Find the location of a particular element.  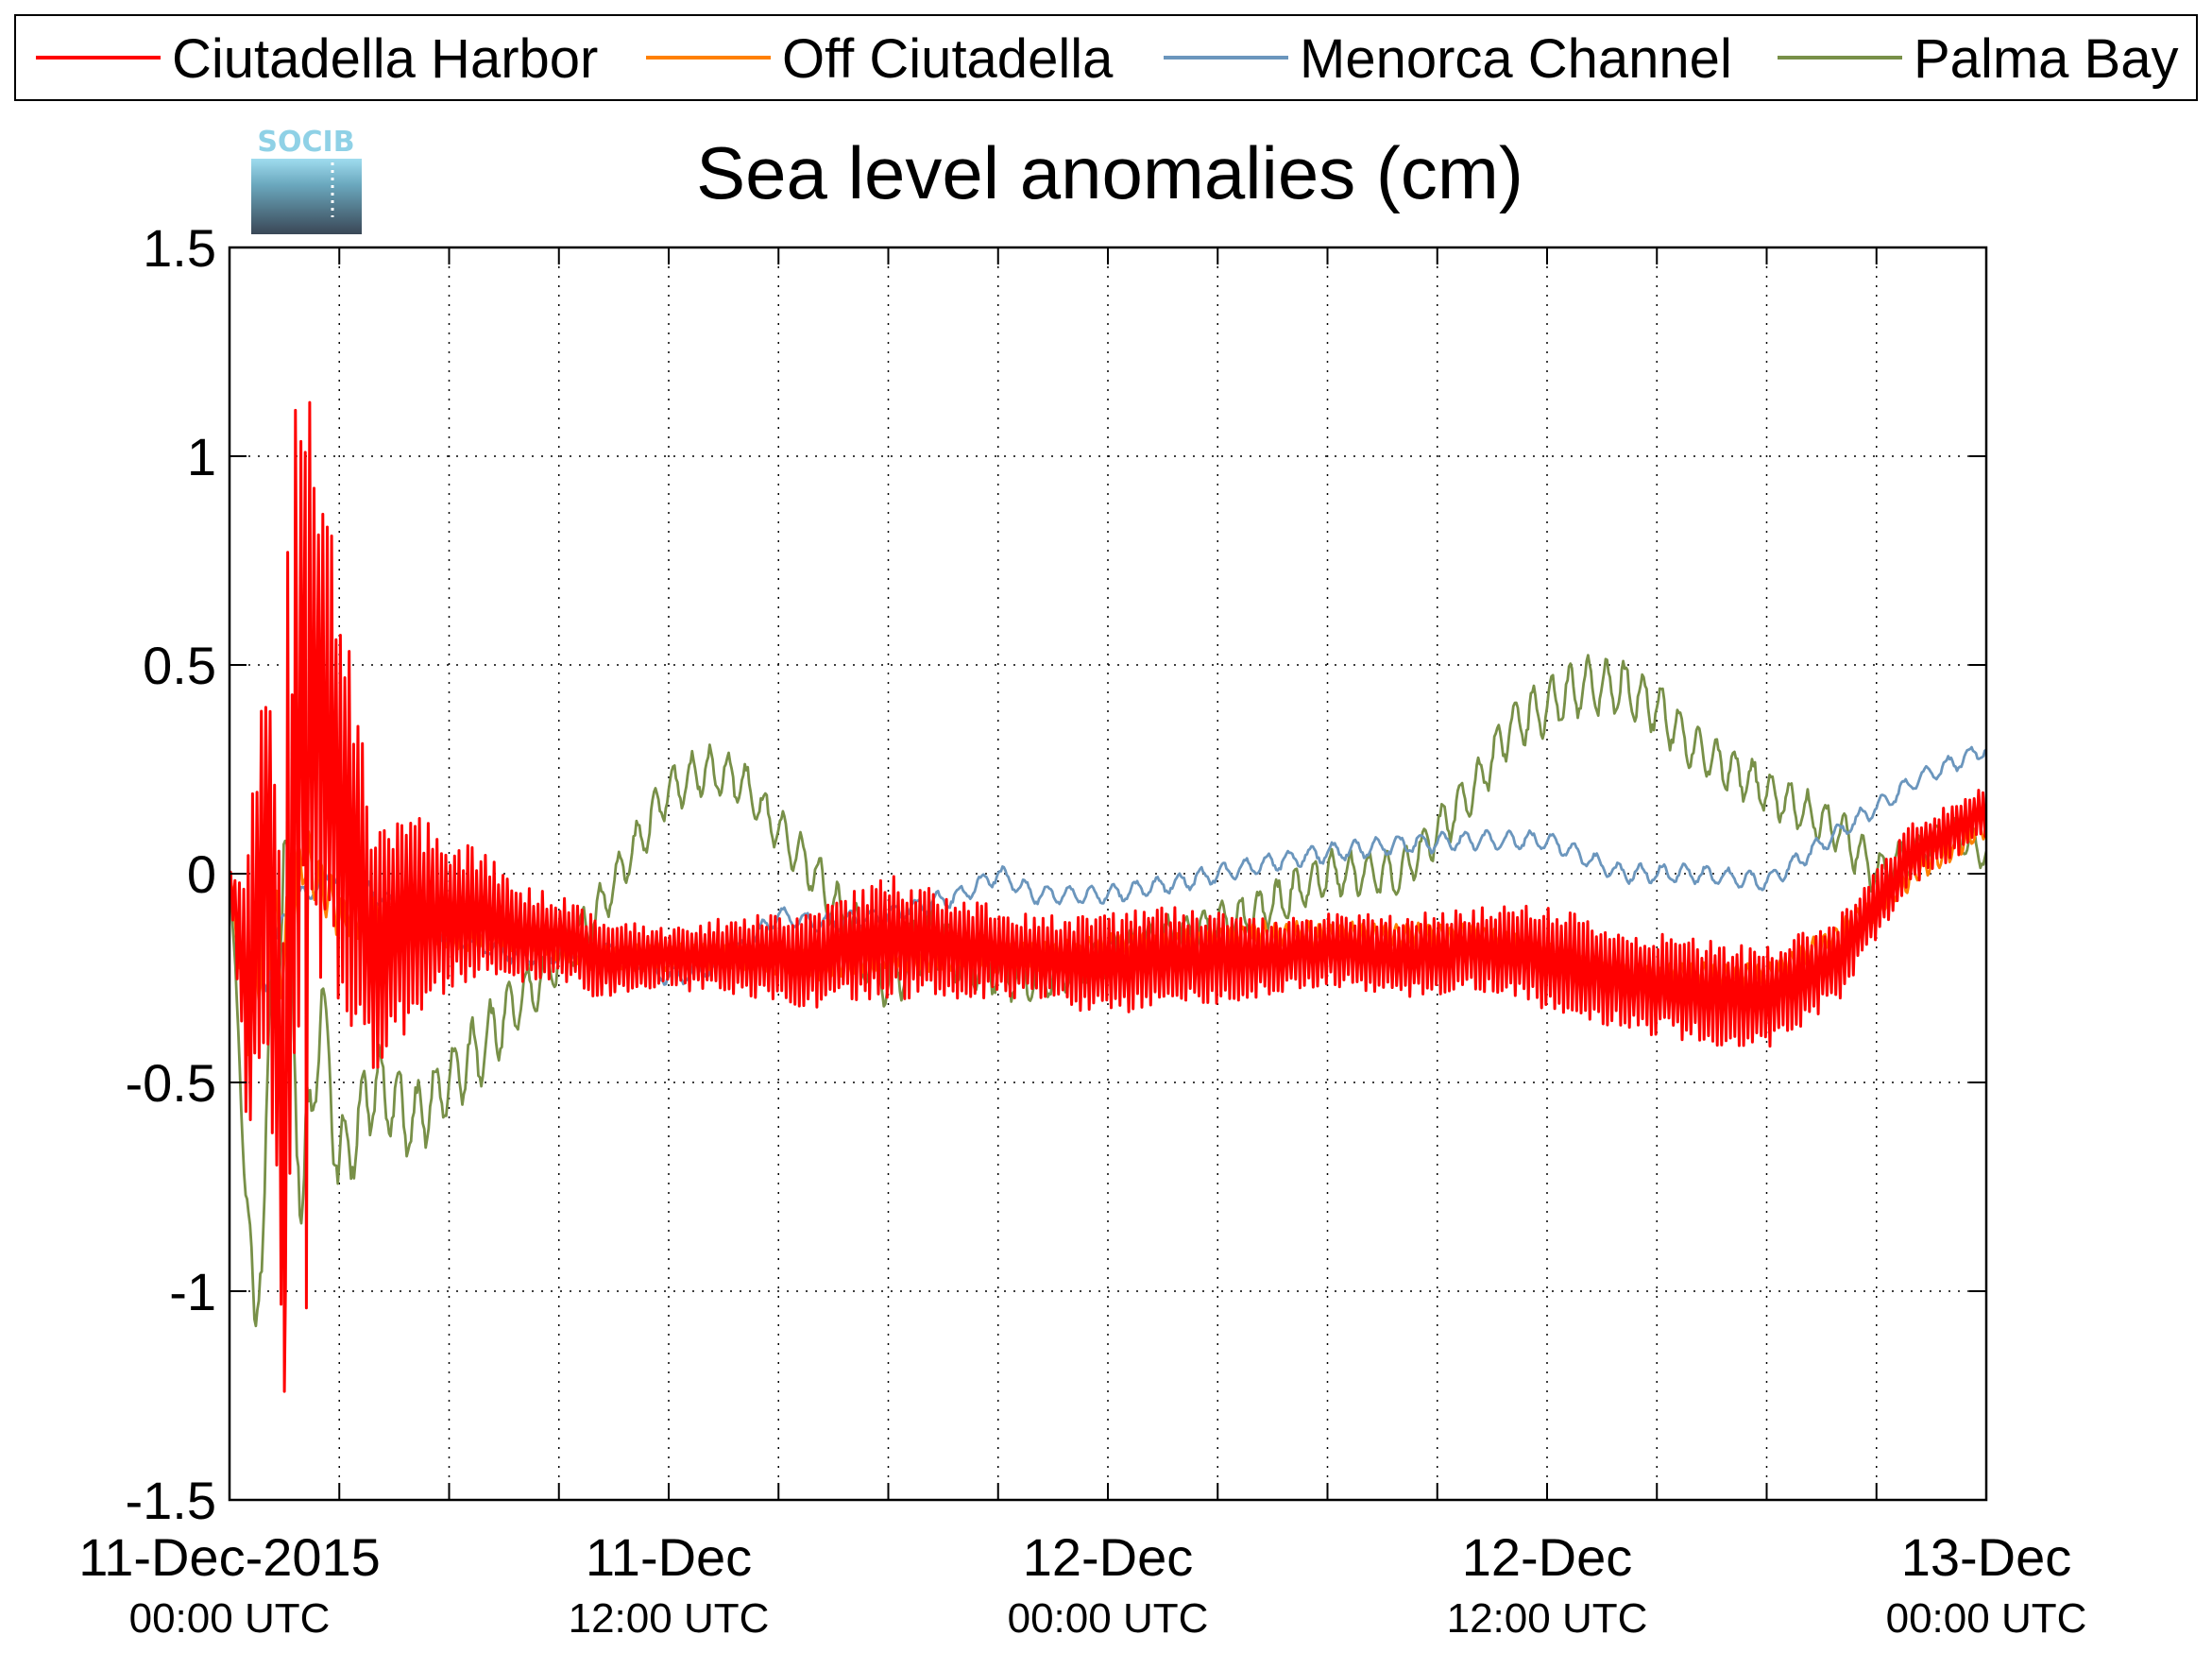

x-tick-time-3: 12:00 UTC is located at coordinates (1547, 1619).